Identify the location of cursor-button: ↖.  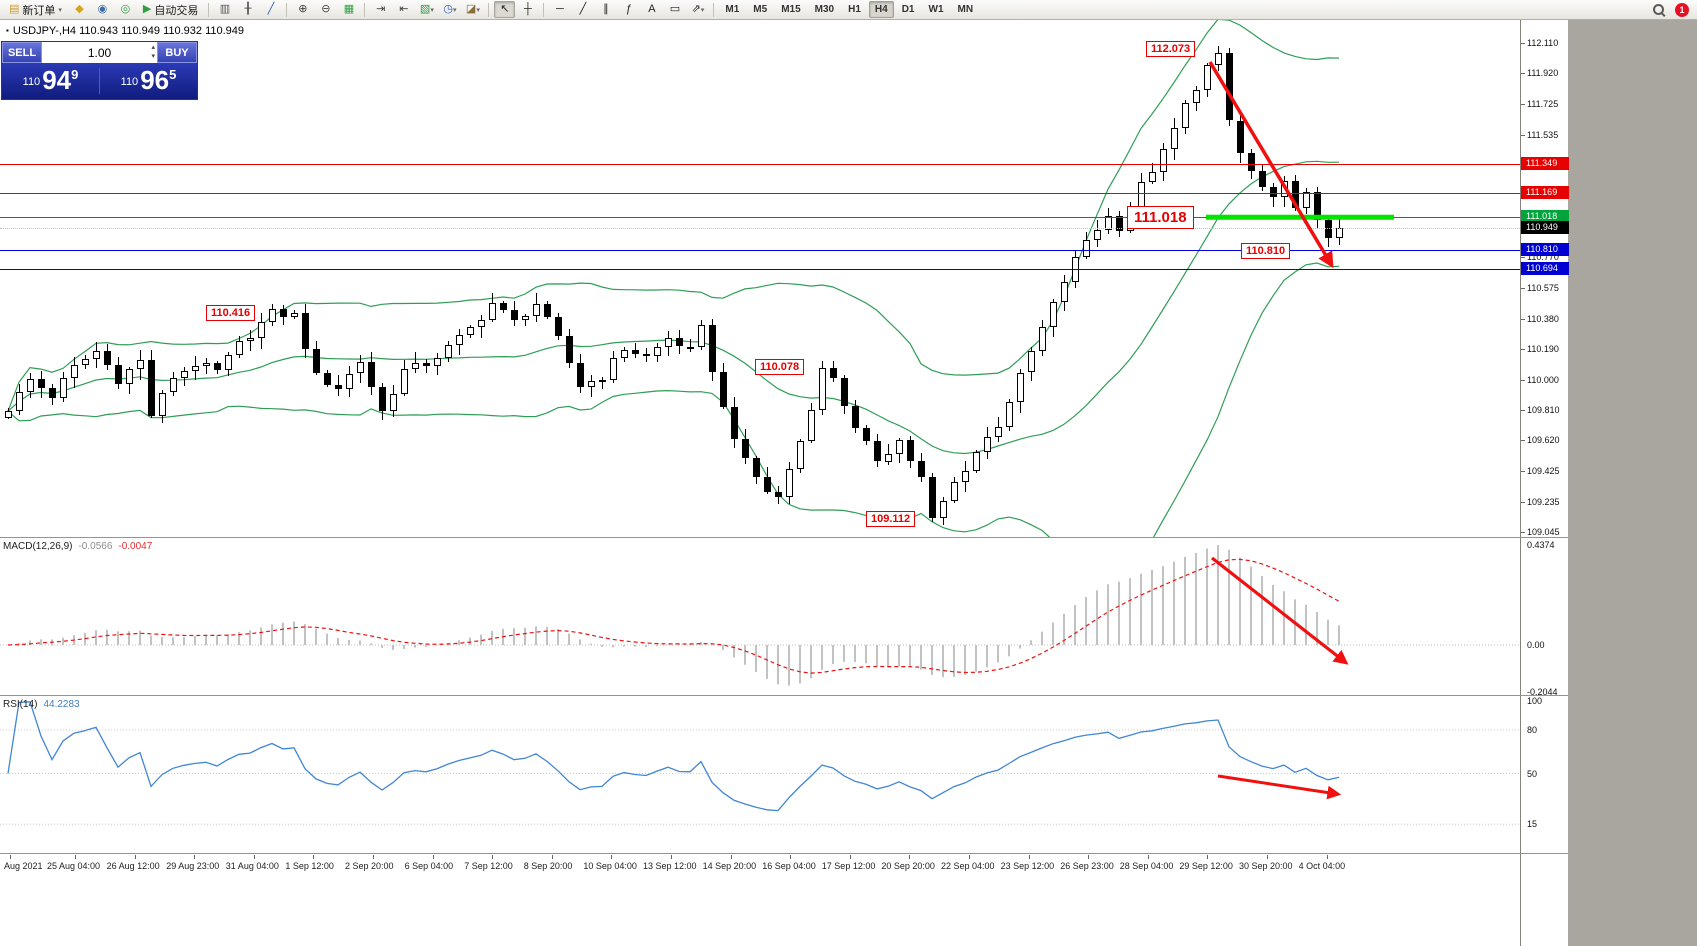
(505, 9).